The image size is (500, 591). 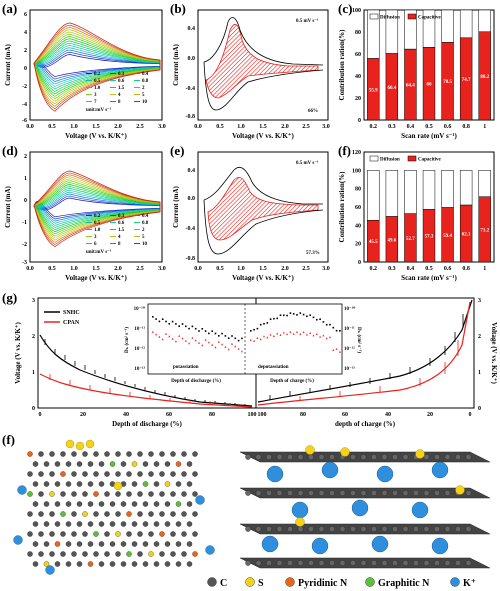 What do you see at coordinates (97, 209) in the screenshot?
I see `cv-curve` at bounding box center [97, 209].